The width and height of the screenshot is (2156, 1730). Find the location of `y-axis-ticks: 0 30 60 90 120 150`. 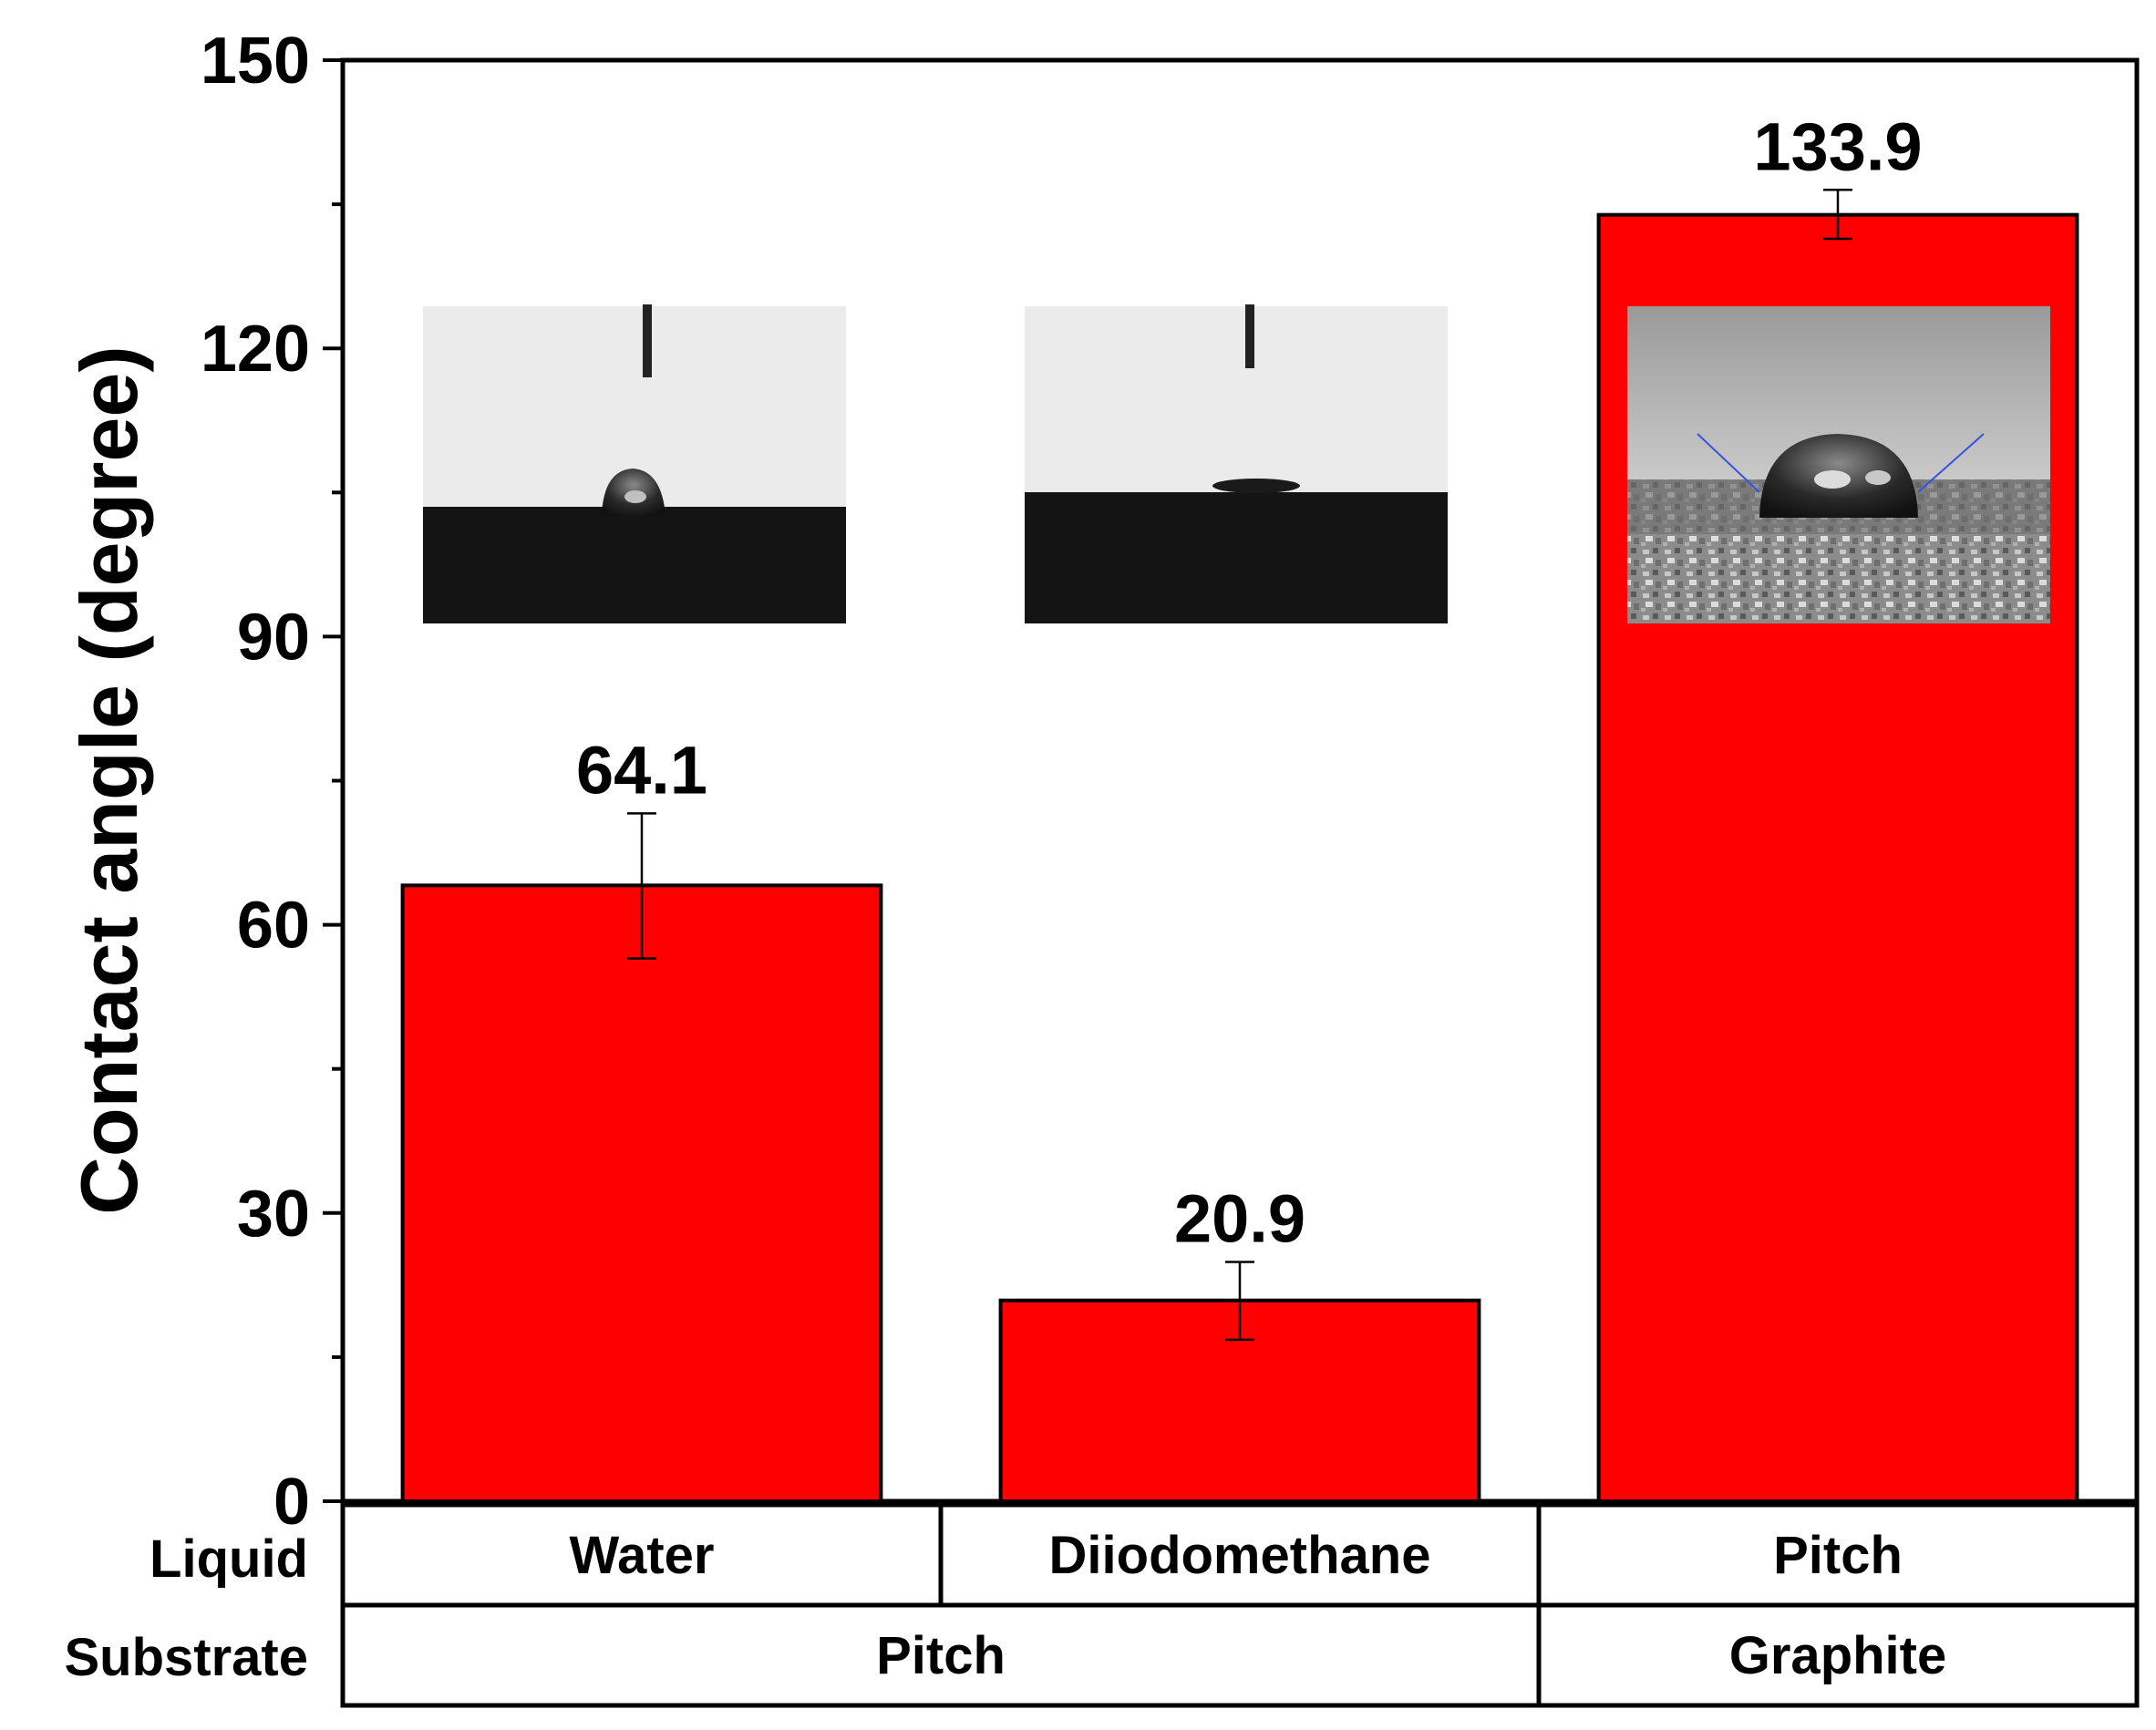

y-axis-ticks: 0 30 60 90 120 150 is located at coordinates (272, 782).